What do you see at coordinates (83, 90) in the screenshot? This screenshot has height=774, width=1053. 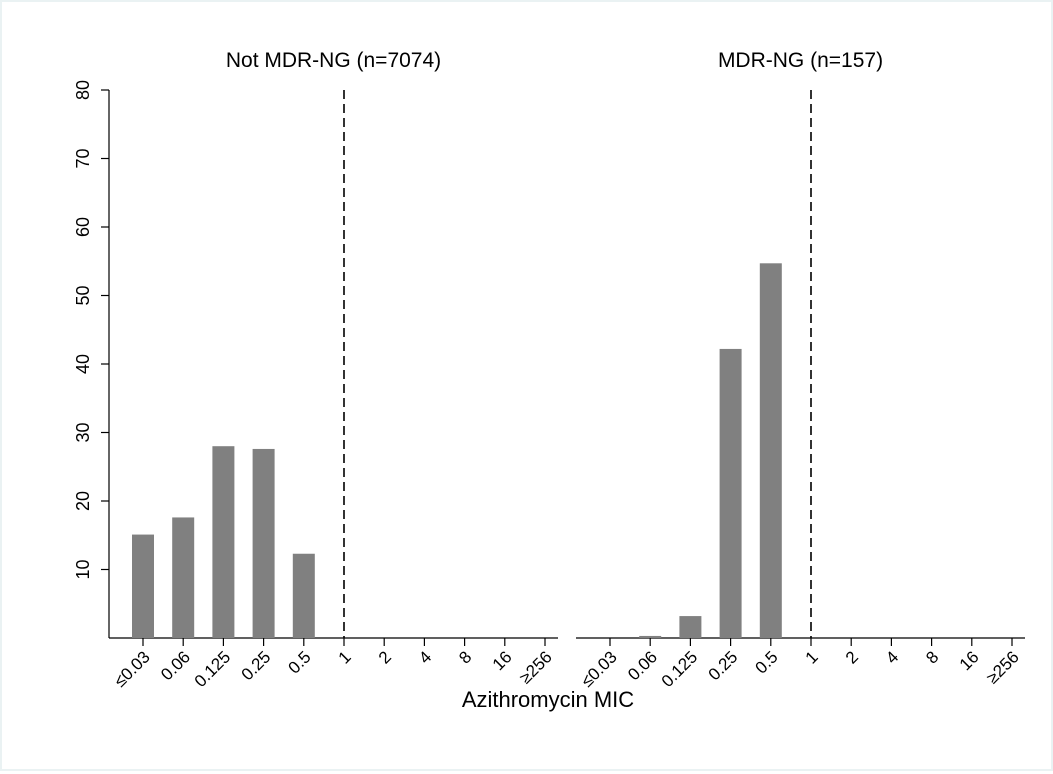 I see `y-tick-label: 80` at bounding box center [83, 90].